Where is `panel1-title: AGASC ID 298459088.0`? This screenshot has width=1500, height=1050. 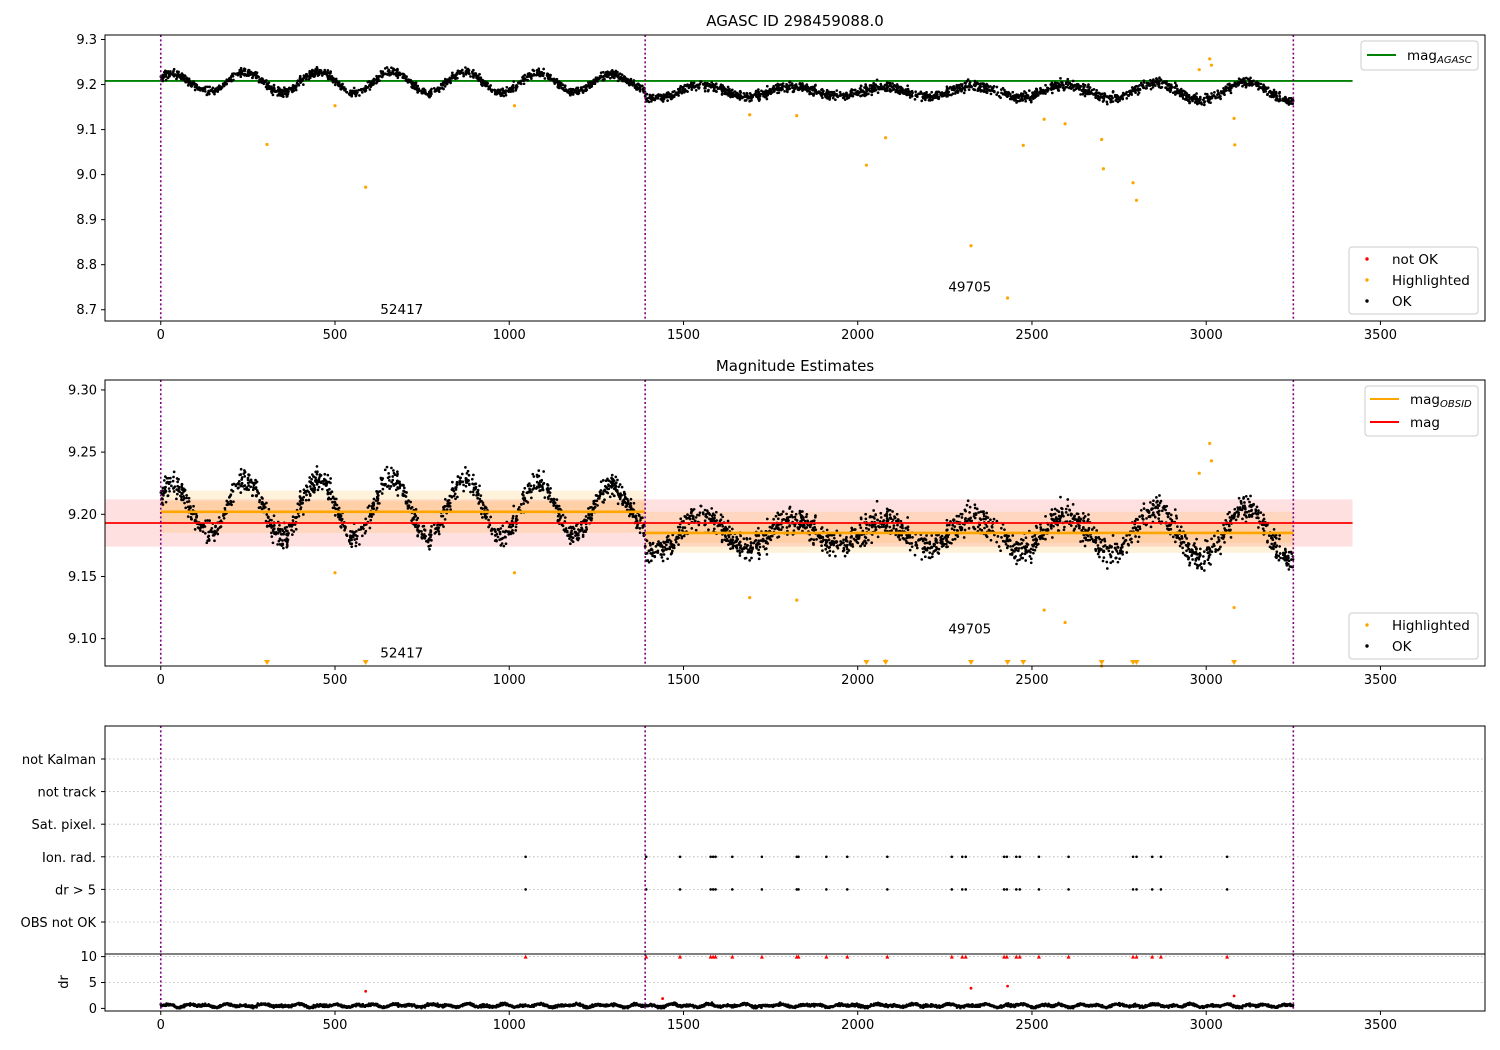 panel1-title: AGASC ID 298459088.0 is located at coordinates (795, 21).